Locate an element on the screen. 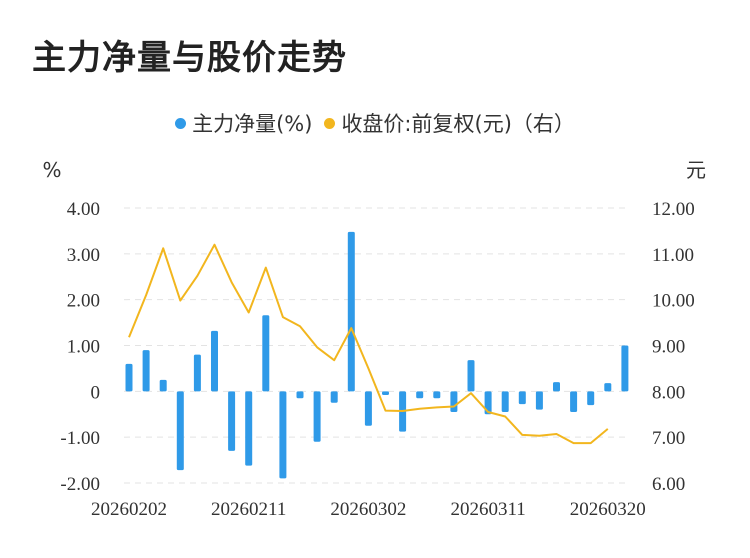 Image resolution: width=750 pixels, height=558 pixels. left-tick-label: -2.00 is located at coordinates (80, 484).